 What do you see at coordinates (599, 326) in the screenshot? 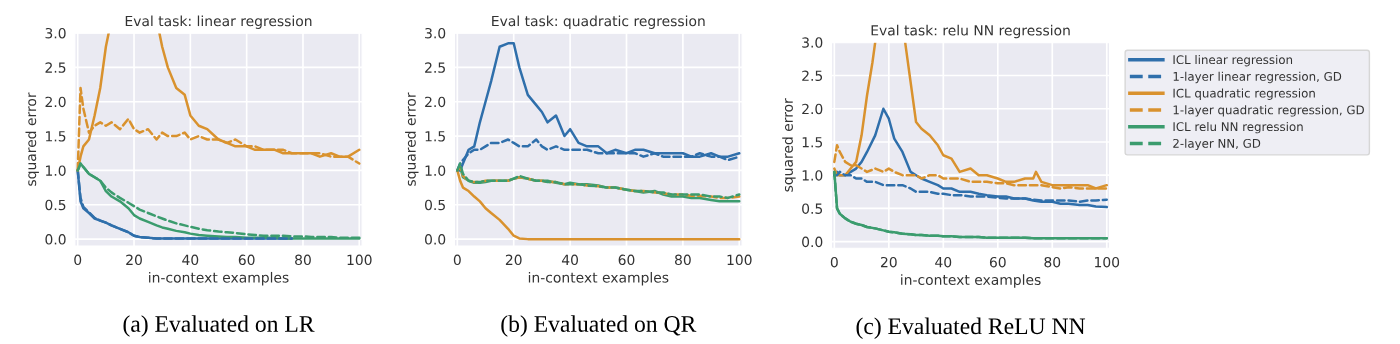
I see `text: (b) Evaluated on QR` at bounding box center [599, 326].